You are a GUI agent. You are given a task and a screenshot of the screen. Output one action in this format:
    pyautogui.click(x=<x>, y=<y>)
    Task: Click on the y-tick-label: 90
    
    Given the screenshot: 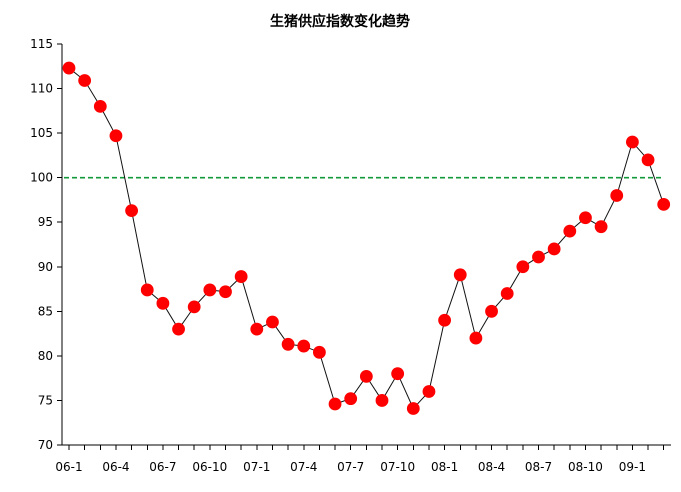 What is the action you would take?
    pyautogui.click(x=45, y=267)
    